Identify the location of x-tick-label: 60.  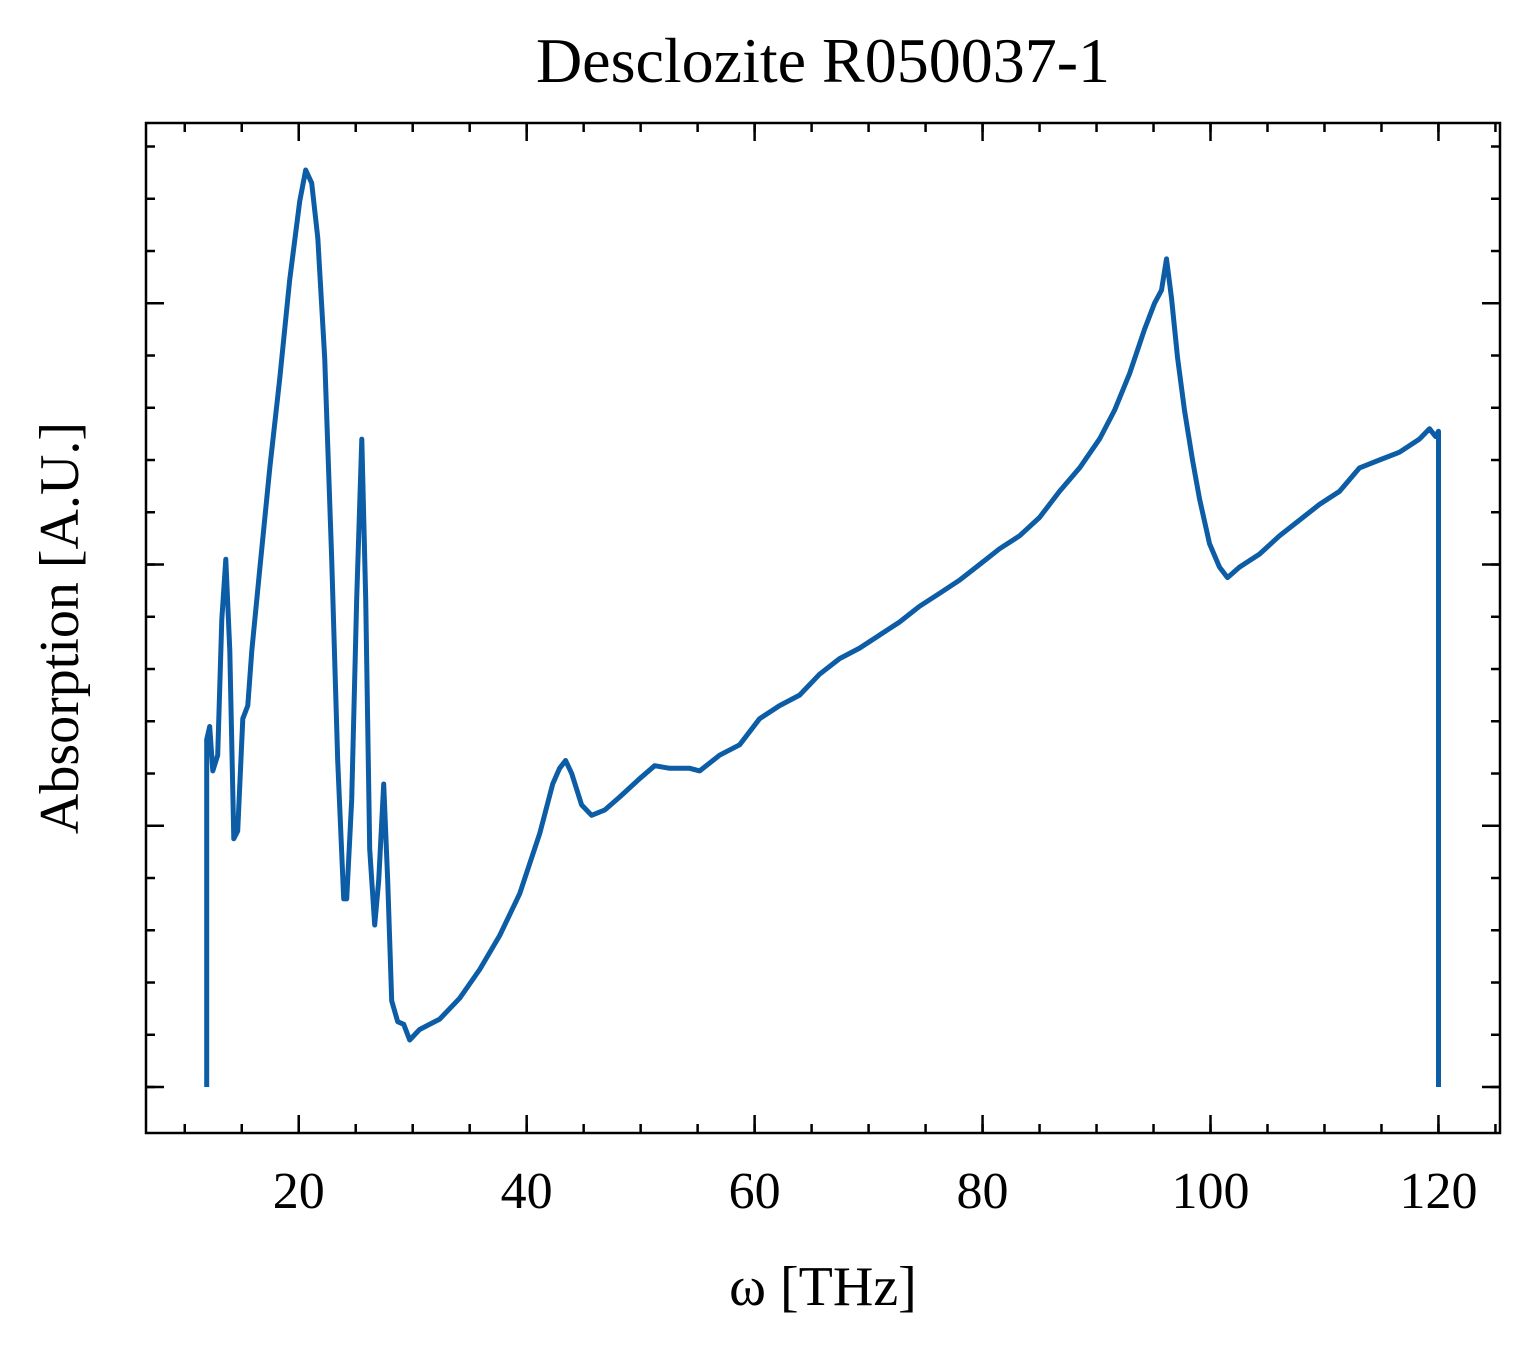
(755, 1191).